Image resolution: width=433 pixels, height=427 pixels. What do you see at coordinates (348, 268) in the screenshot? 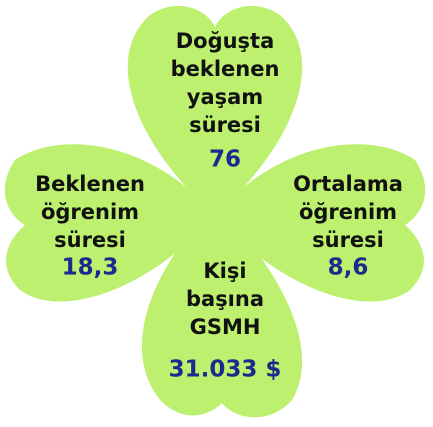
I see `leaf-value: 8,6` at bounding box center [348, 268].